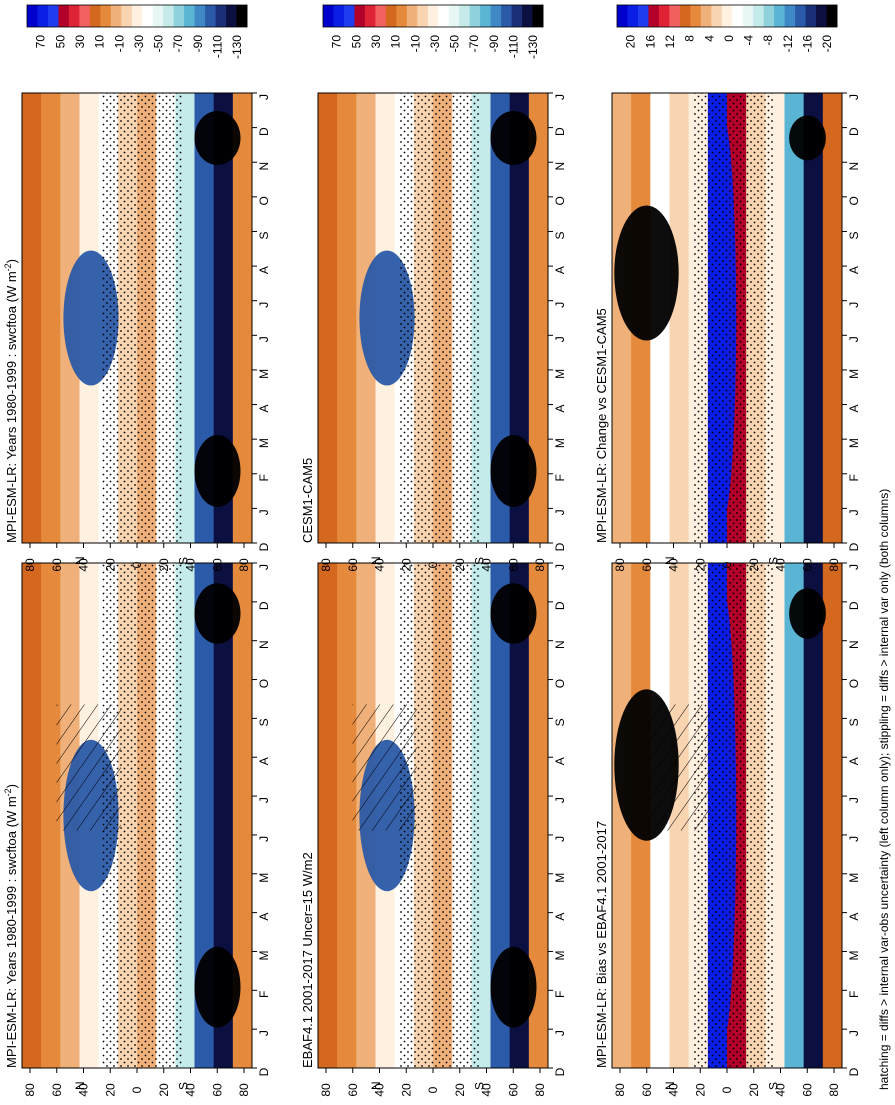 This screenshot has width=895, height=1105. I want to click on colorbar-label: -130, so click(533, 47).